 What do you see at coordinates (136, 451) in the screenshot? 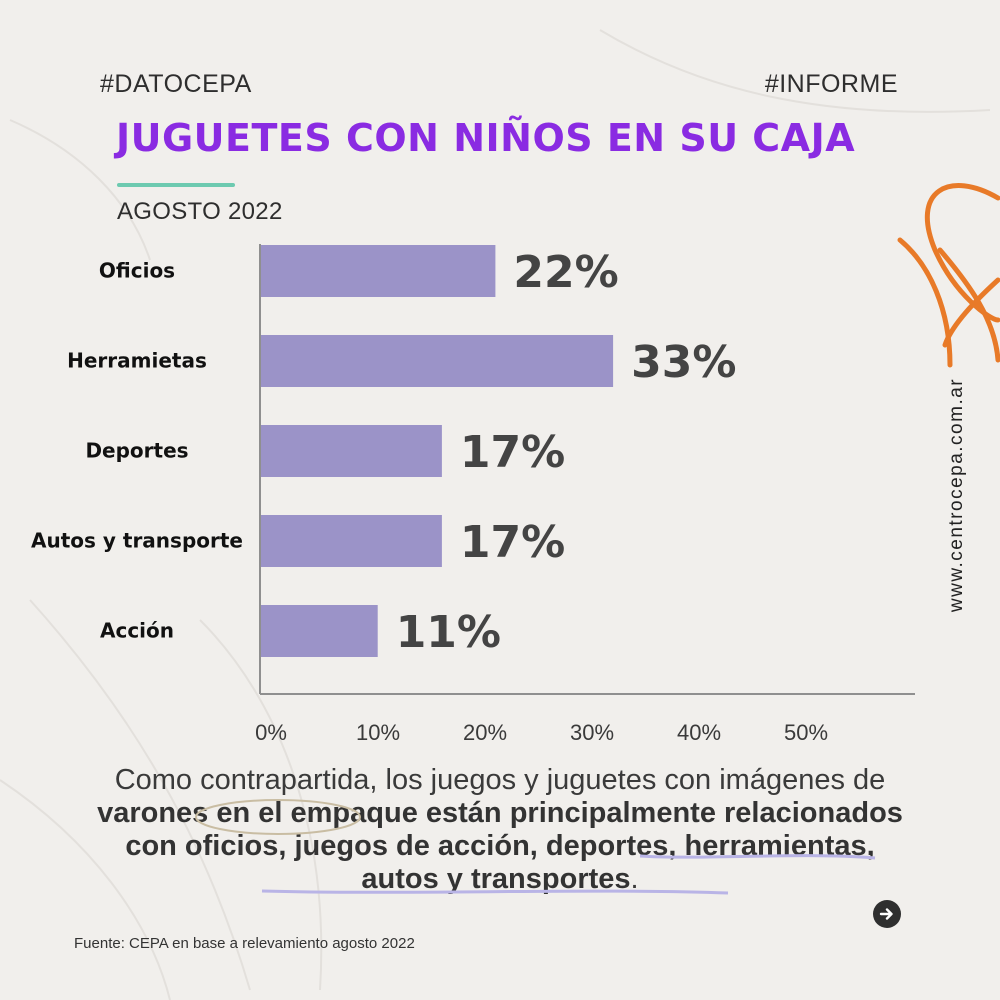
I see `category-label: Deportes` at bounding box center [136, 451].